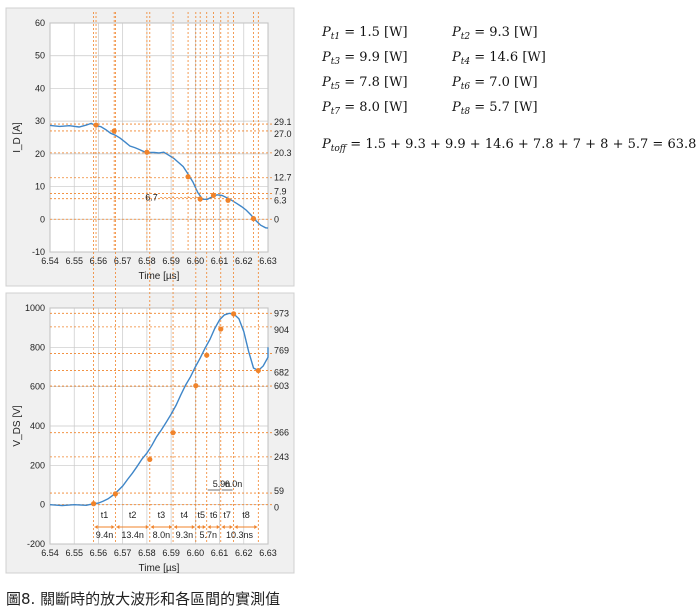 The width and height of the screenshot is (696, 616). Describe the element at coordinates (133, 515) in the screenshot. I see `interval-label: t2` at that location.